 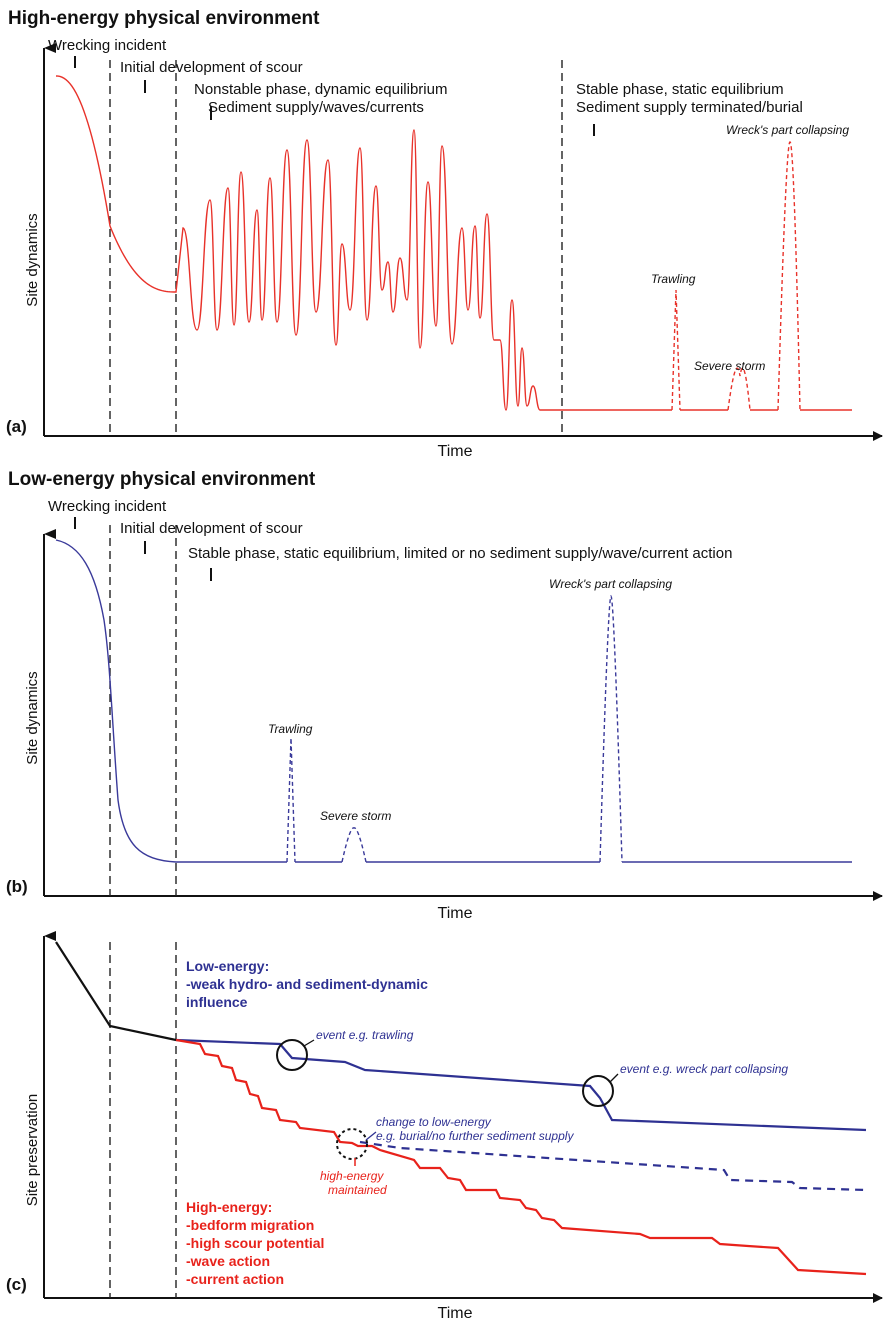 I want to click on x-label-a: Time, so click(x=455, y=451).